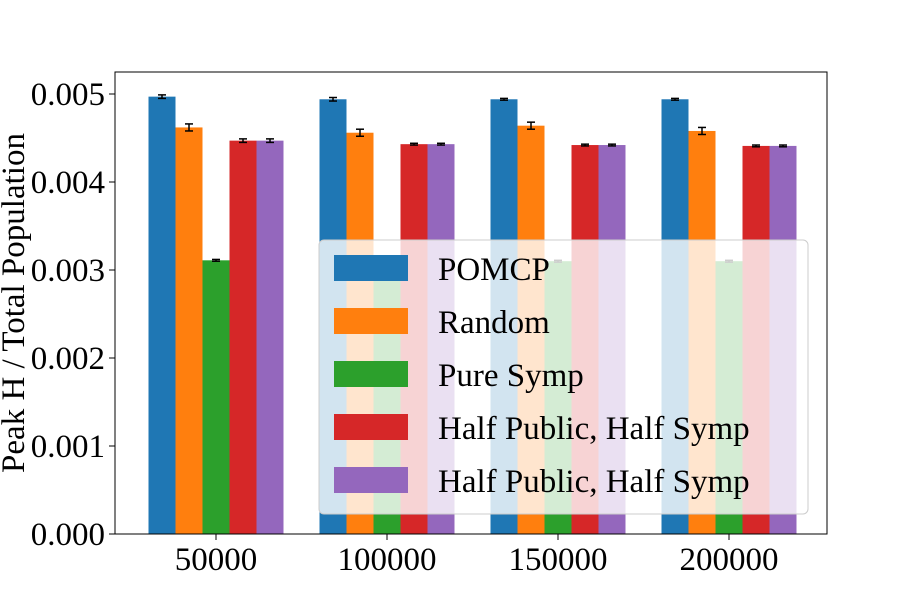 The height and width of the screenshot is (600, 919). I want to click on x-tick-label: 150000, so click(558, 560).